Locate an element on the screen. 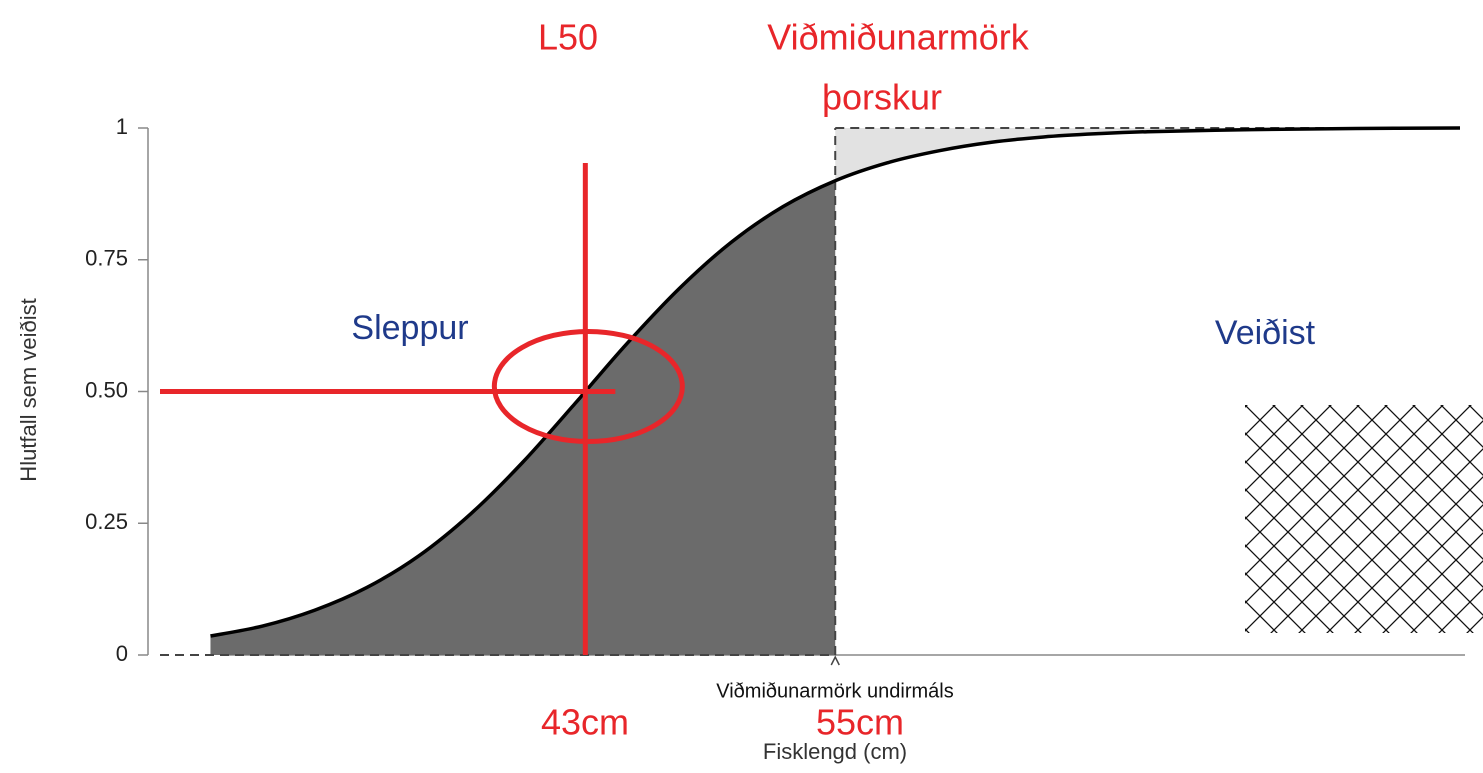  region-label: Veiðist is located at coordinates (1265, 333).